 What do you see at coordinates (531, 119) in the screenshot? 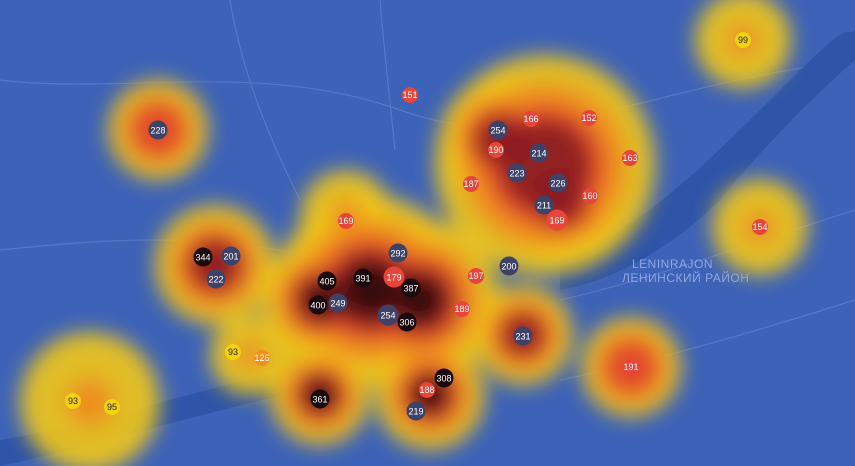
I see `cluster-marker: 166` at bounding box center [531, 119].